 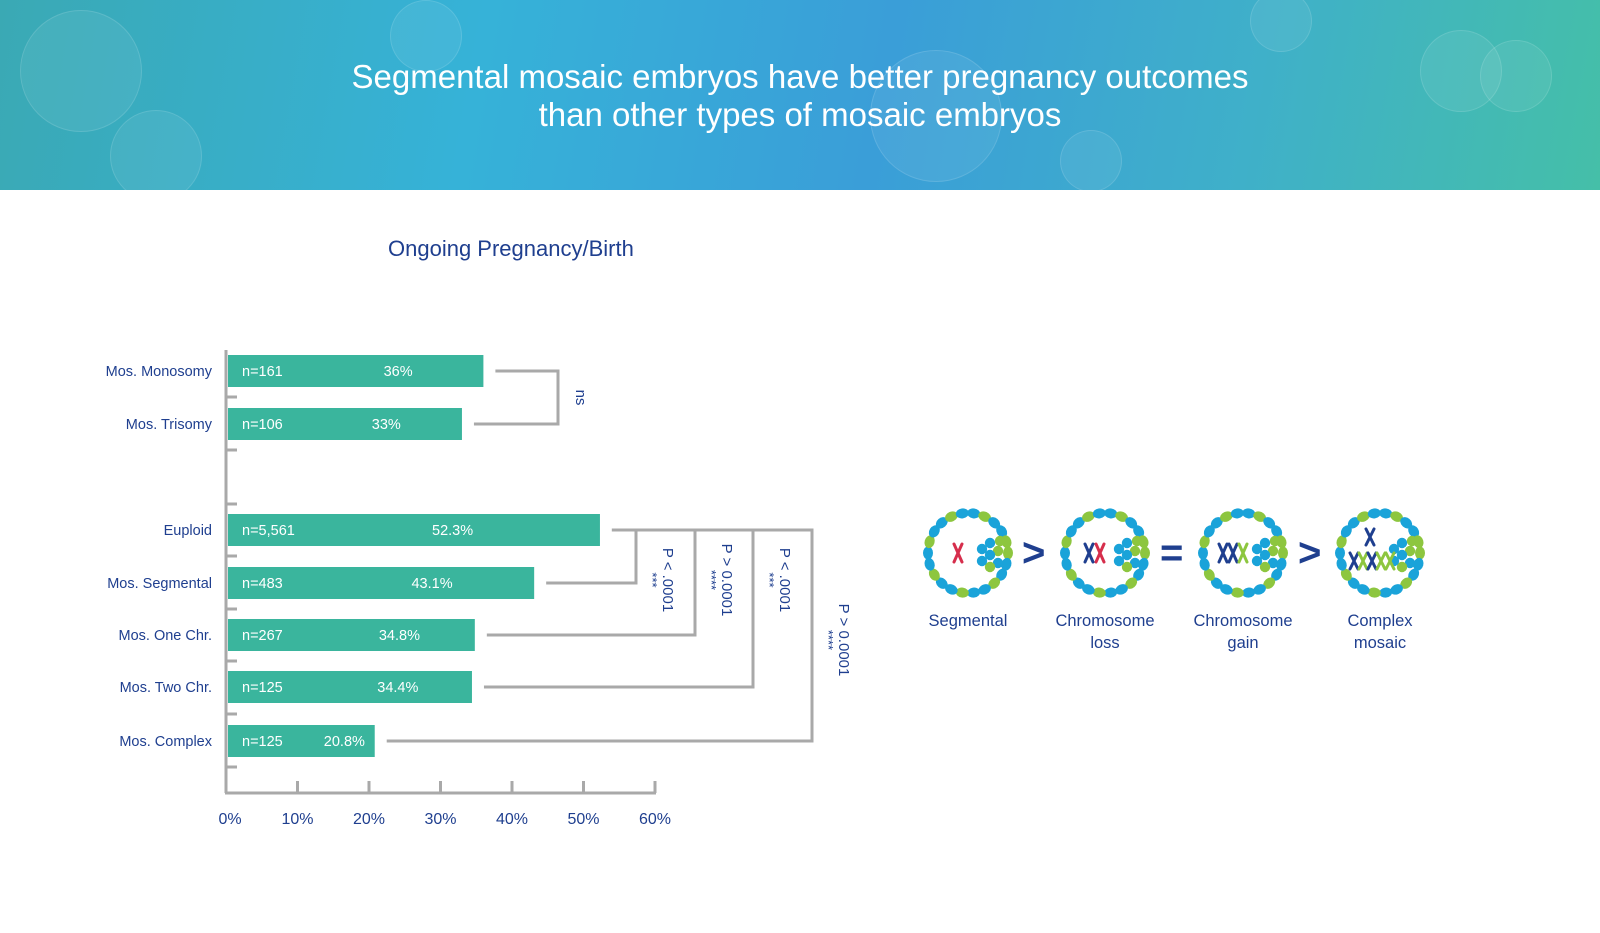 What do you see at coordinates (726, 580) in the screenshot?
I see `p-value-label: P > 0.0001` at bounding box center [726, 580].